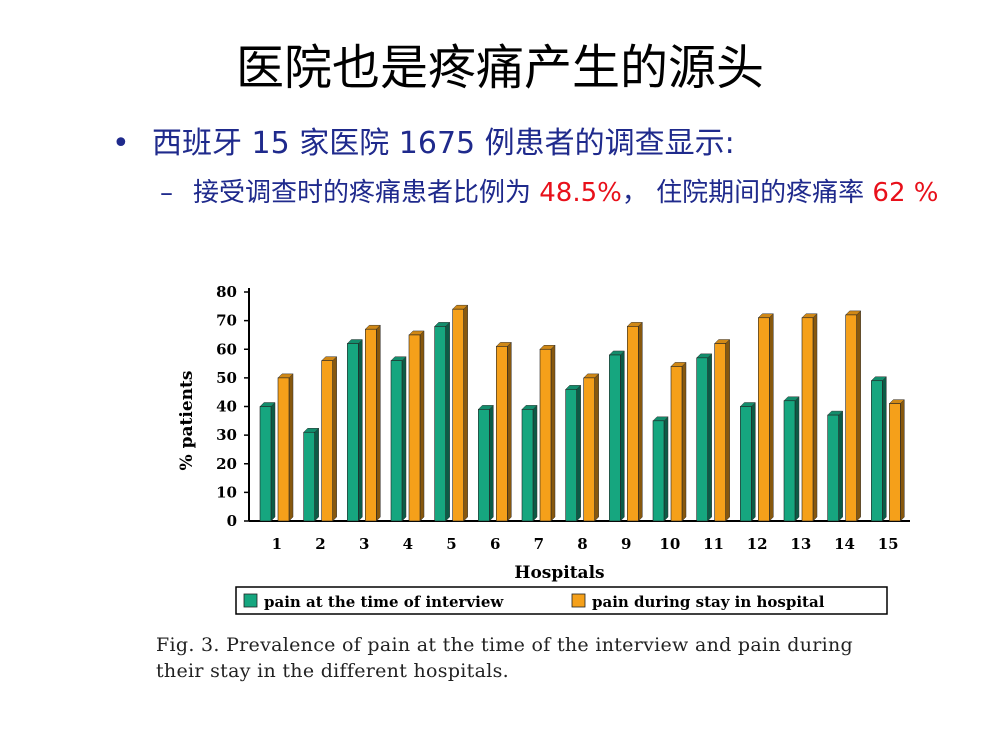 Image resolution: width=1000 pixels, height=750 pixels. What do you see at coordinates (708, 602) in the screenshot?
I see `legend-label: pain during stay in hospital` at bounding box center [708, 602].